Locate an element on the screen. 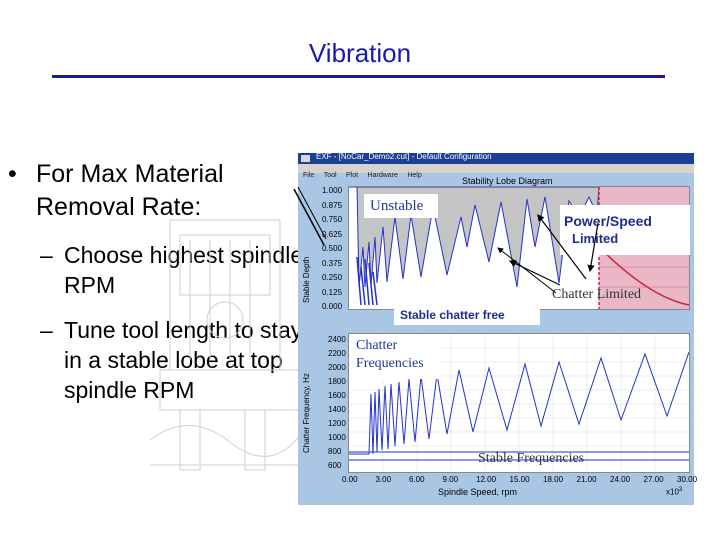  upper-chart-title: Stability Lobe Diagram is located at coordinates (507, 181).